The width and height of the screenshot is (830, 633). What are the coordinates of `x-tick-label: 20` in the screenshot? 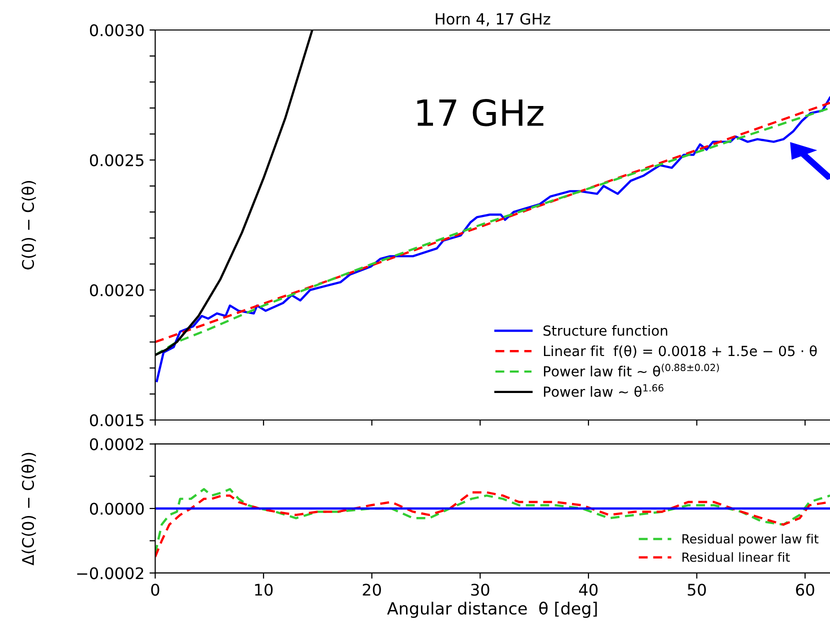 It's located at (371, 590).